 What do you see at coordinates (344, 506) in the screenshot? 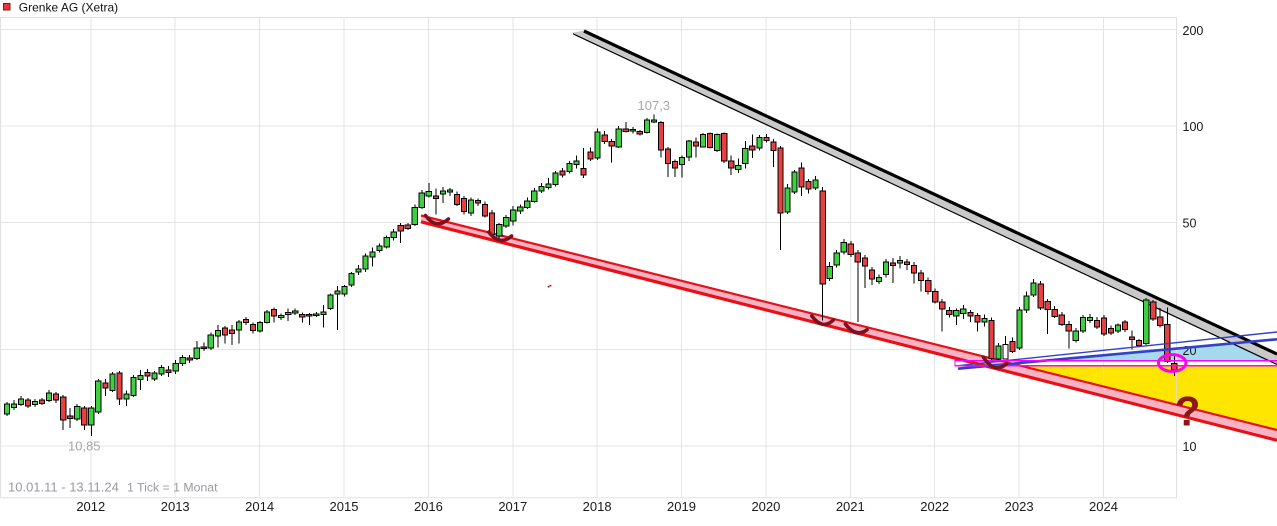
I see `svg-text: 2015` at bounding box center [344, 506].